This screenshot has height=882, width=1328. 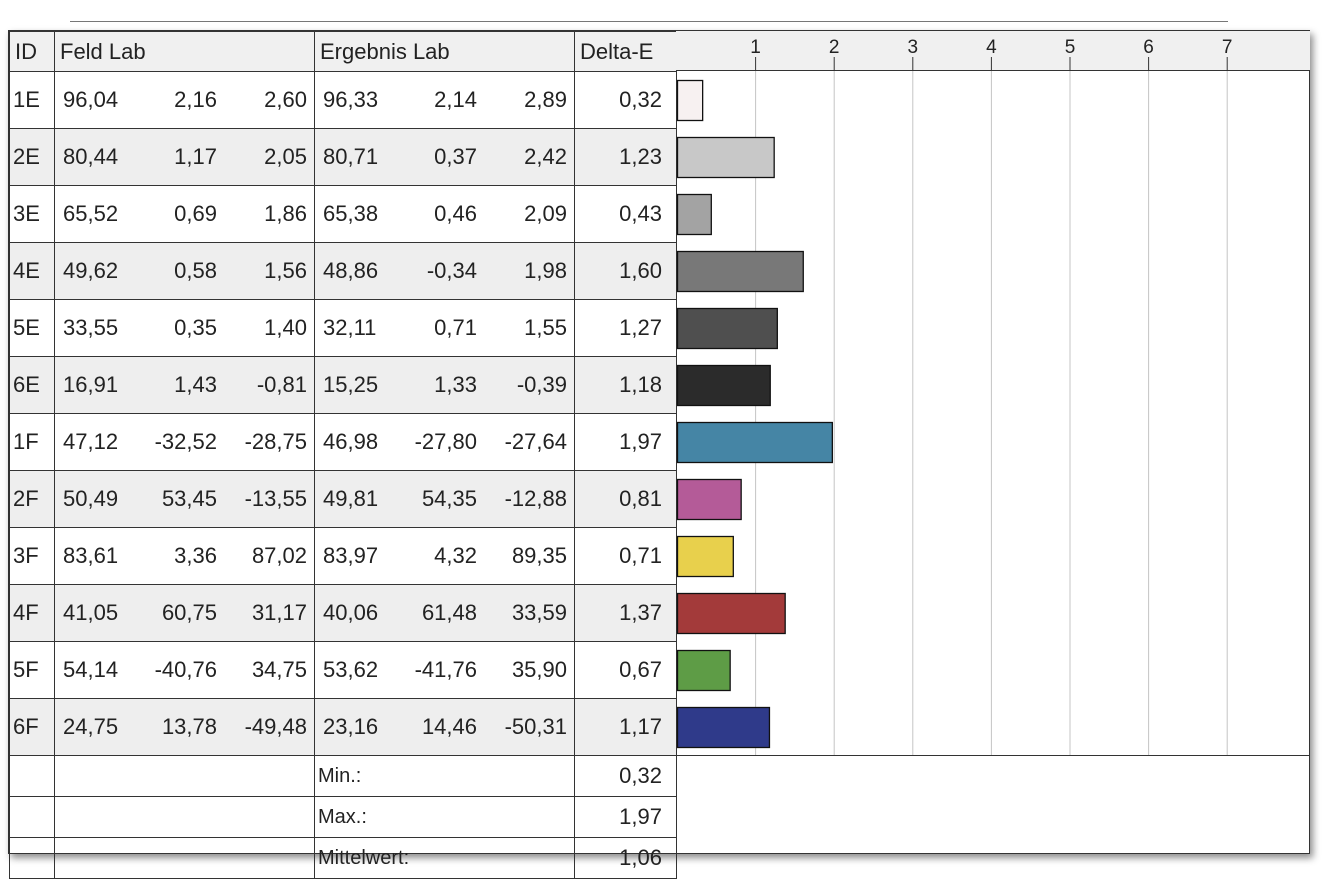 I want to click on ergebnis-b-value: 35,90, so click(x=539, y=669).